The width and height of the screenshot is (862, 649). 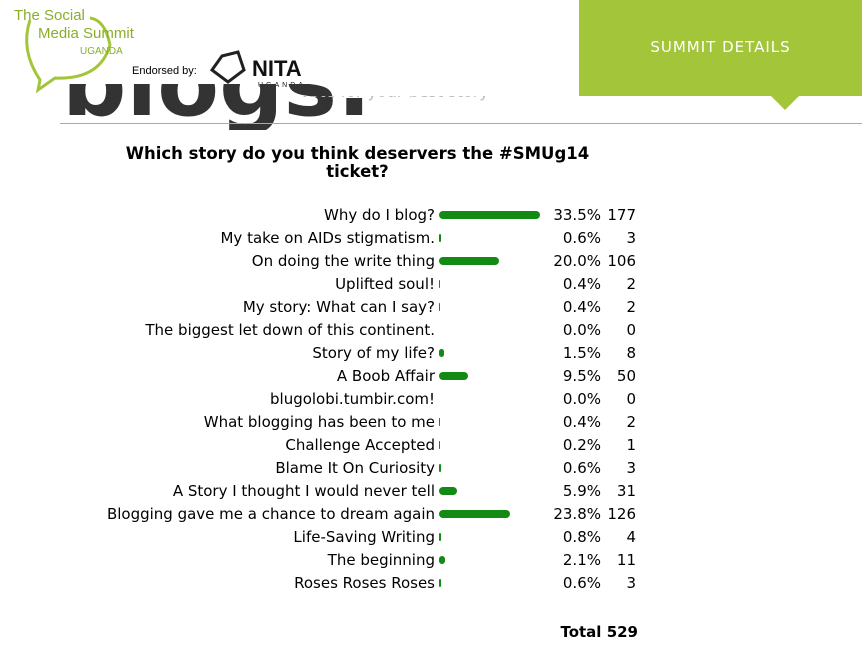 I want to click on poll-total: Total 529, so click(x=569, y=632).